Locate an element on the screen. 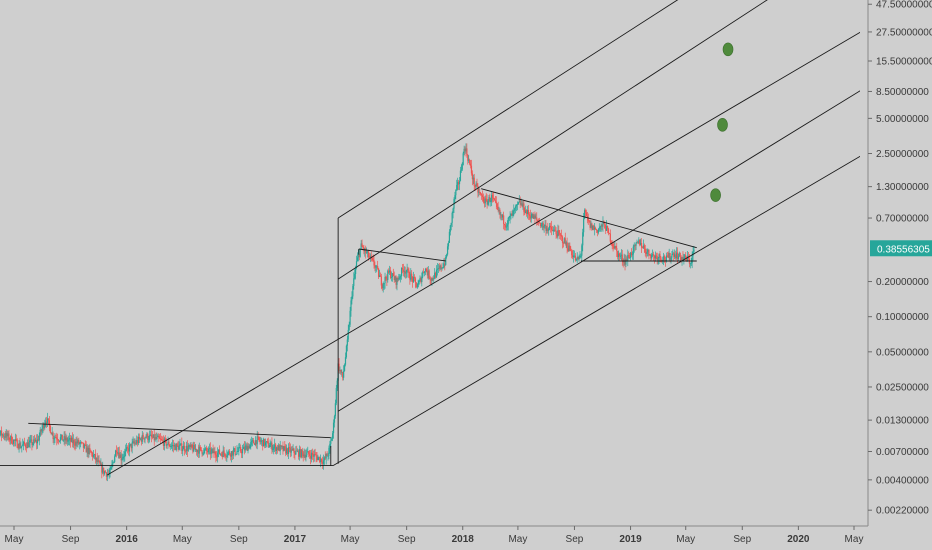 This screenshot has width=932, height=550. resistance-line-2015 is located at coordinates (179, 430).